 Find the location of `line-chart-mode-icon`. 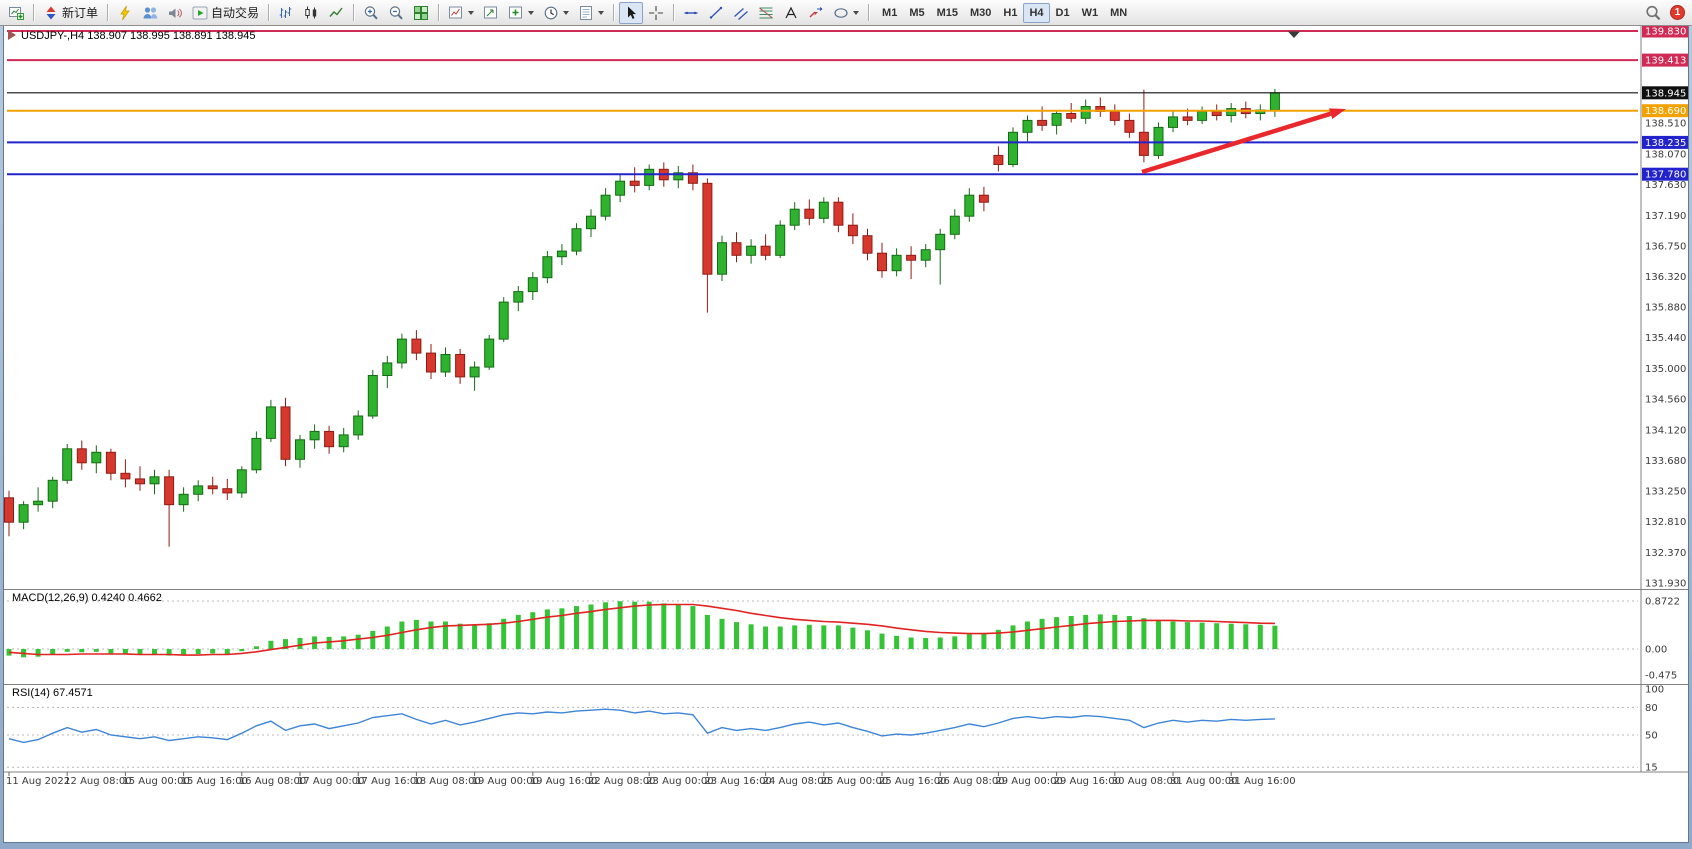

line-chart-mode-icon is located at coordinates (336, 13).